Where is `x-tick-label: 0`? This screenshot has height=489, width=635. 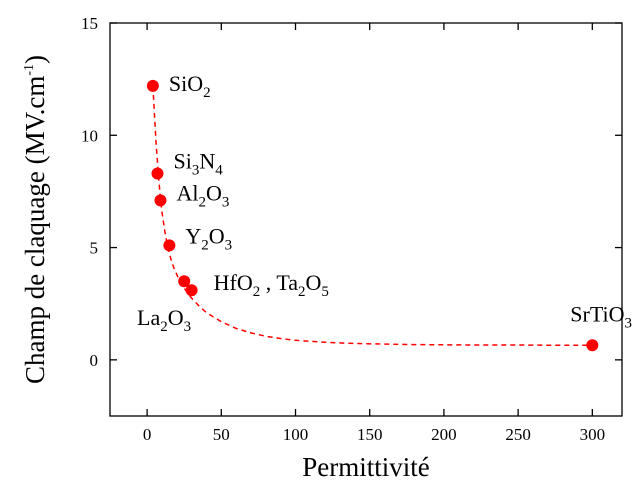 x-tick-label: 0 is located at coordinates (147, 434).